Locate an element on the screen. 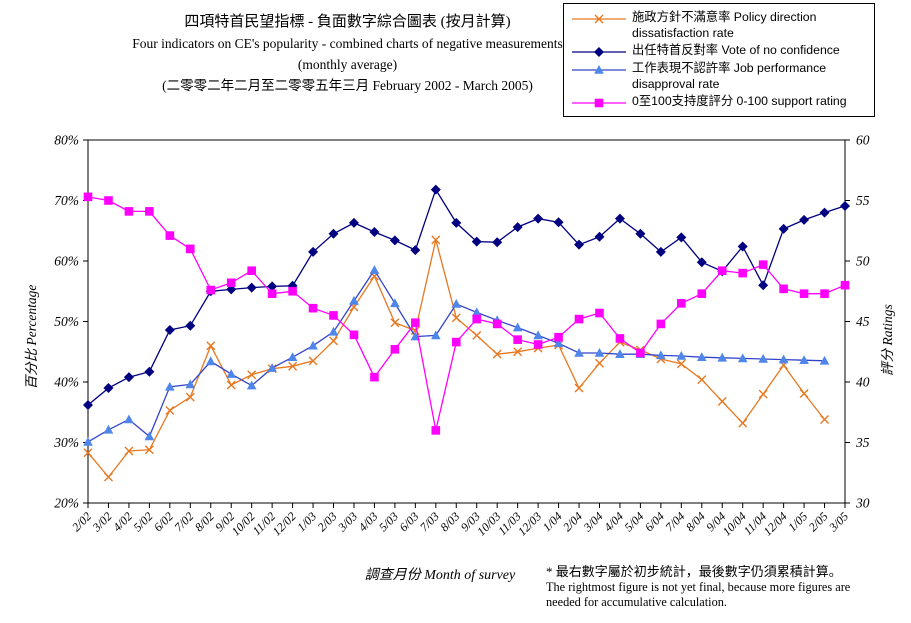 The height and width of the screenshot is (623, 911). svg-text: 6/04 is located at coordinates (654, 521).